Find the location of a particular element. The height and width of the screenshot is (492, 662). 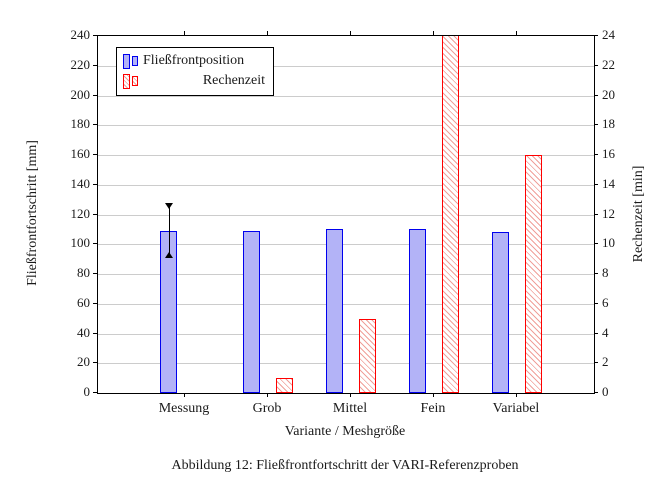

right-axis-tick-label: 14 is located at coordinates (608, 183).